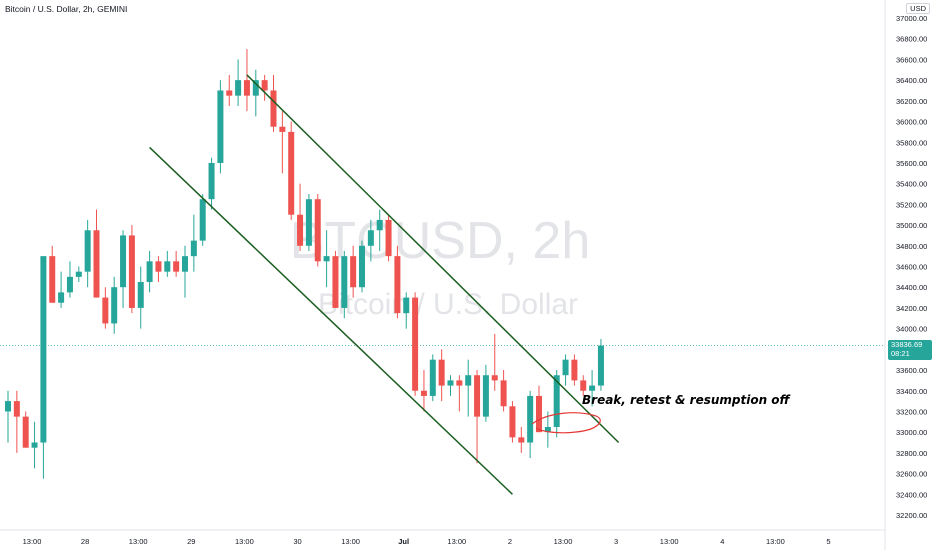  What do you see at coordinates (911, 267) in the screenshot?
I see `price-tick-label: 34600.00` at bounding box center [911, 267].